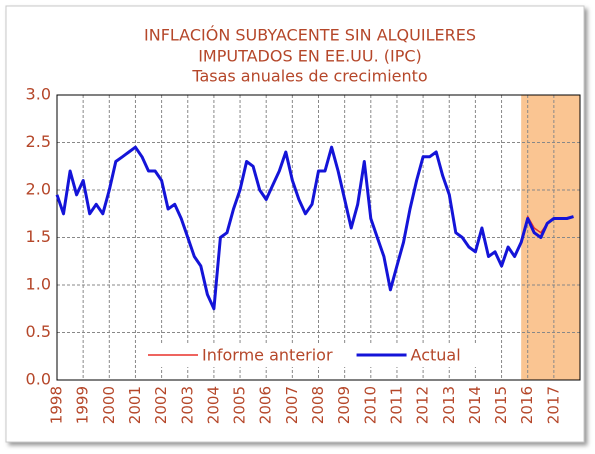 This screenshot has height=454, width=595. Describe the element at coordinates (38, 94) in the screenshot. I see `y-tick-label: 3.0` at that location.